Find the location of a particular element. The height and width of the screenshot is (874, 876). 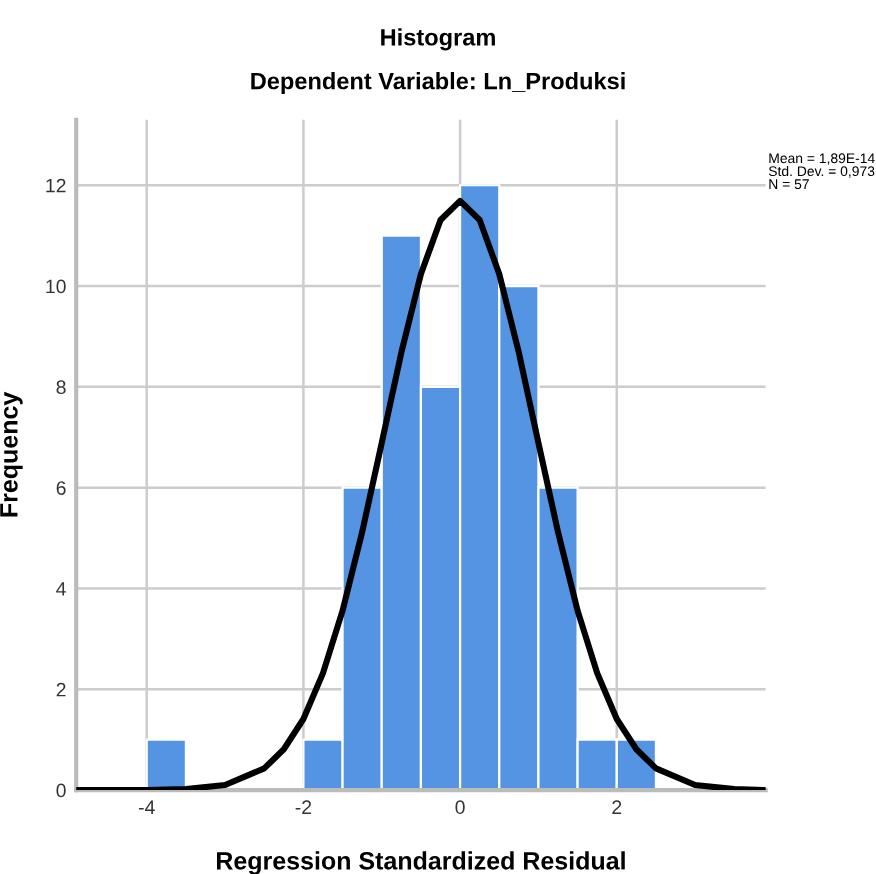

x-tick-label: 2 is located at coordinates (617, 807).